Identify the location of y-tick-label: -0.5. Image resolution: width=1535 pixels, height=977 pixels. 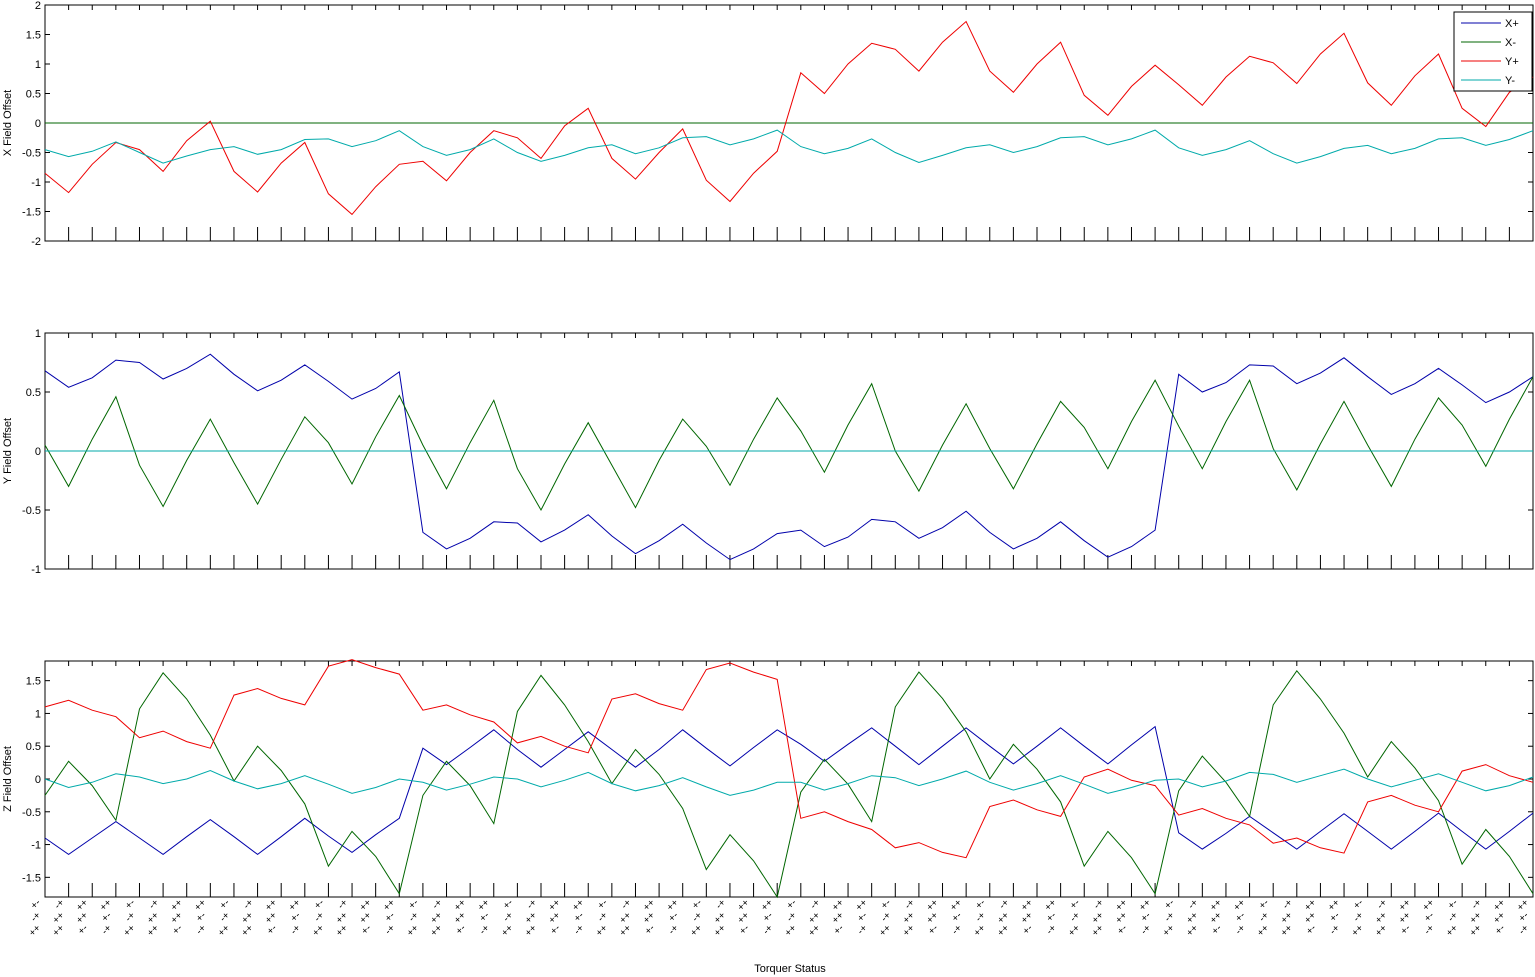
(31, 813).